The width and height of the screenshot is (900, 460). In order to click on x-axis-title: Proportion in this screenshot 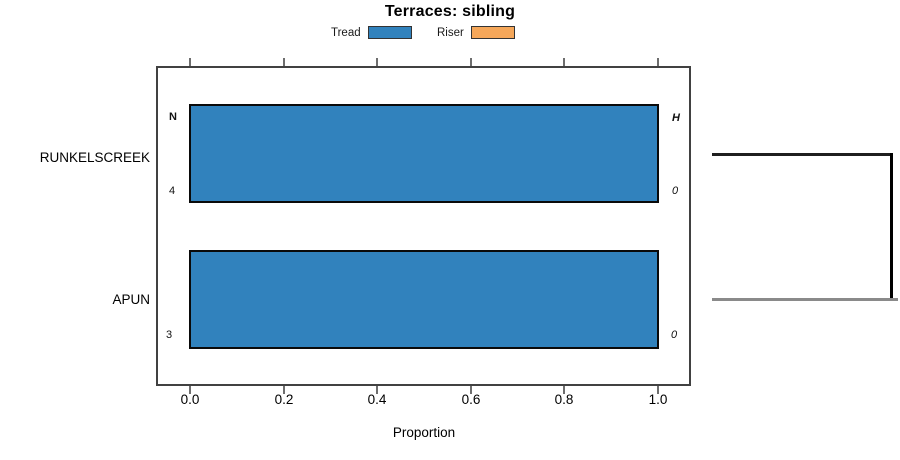, I will do `click(424, 432)`.